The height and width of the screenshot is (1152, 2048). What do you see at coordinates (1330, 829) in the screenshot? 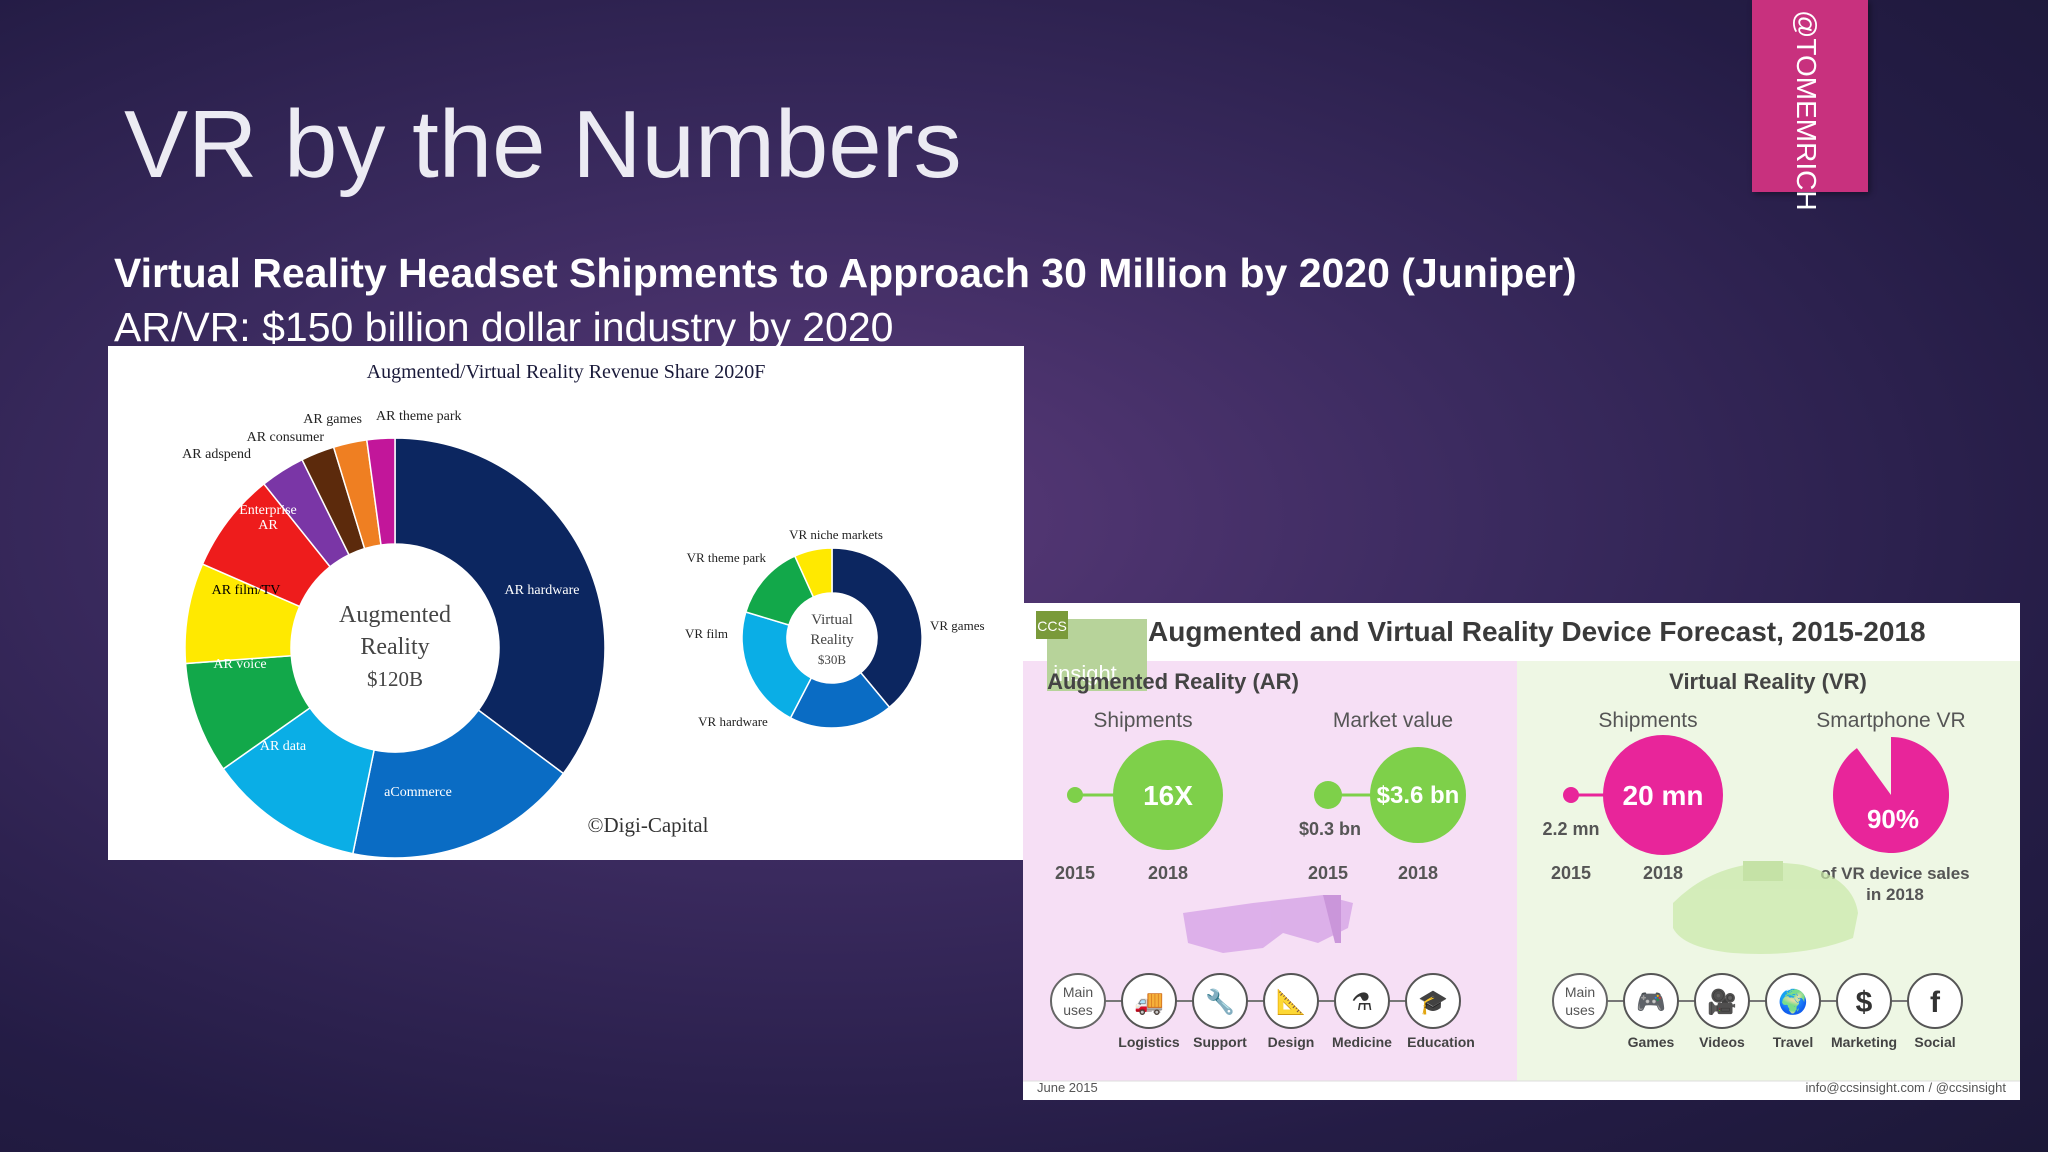
I see `ar-market-start: $0.3 bn` at bounding box center [1330, 829].